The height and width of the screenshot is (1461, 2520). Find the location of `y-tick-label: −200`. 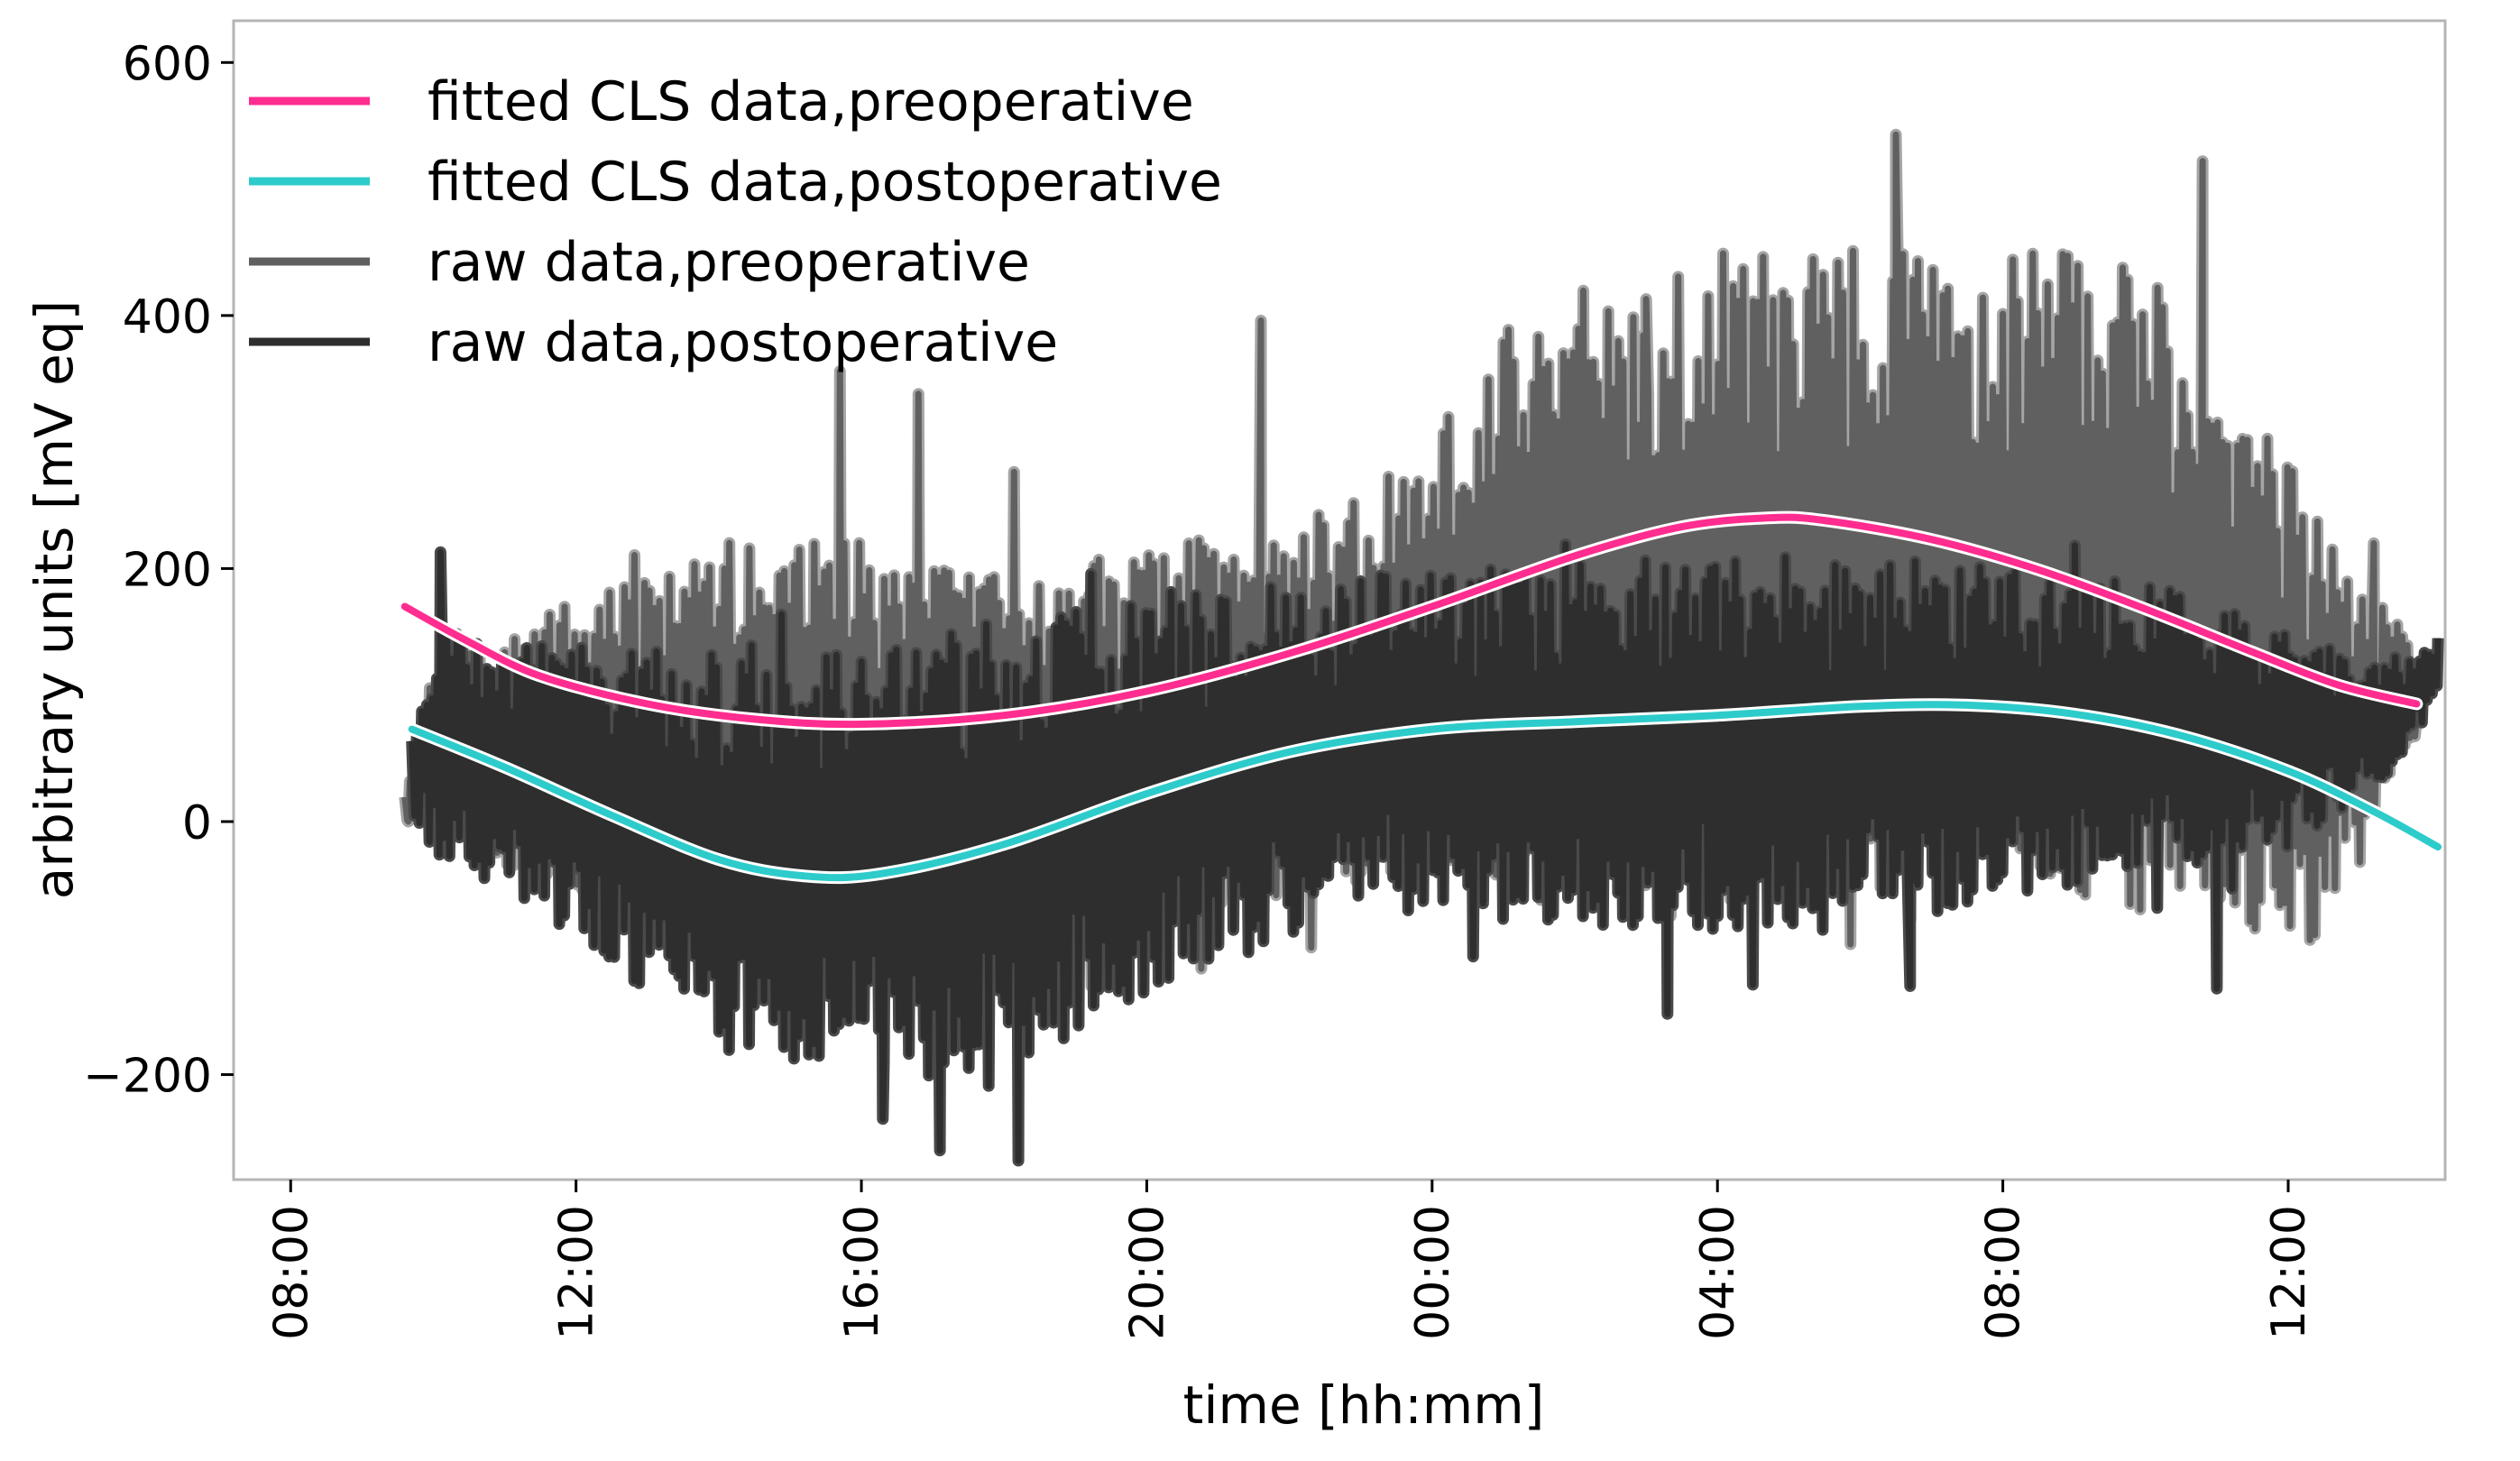

y-tick-label: −200 is located at coordinates (148, 1077).